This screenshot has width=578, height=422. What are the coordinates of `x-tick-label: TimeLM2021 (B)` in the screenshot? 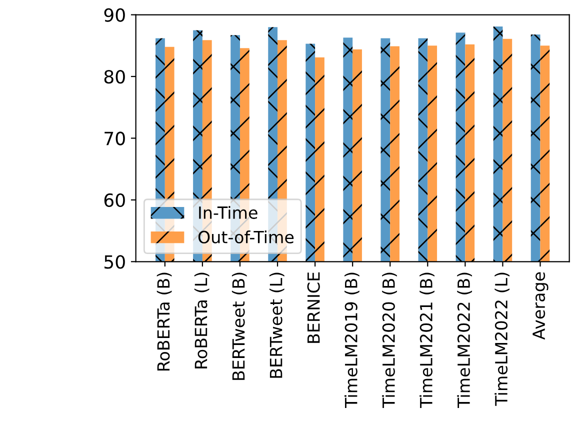 It's located at (427, 340).